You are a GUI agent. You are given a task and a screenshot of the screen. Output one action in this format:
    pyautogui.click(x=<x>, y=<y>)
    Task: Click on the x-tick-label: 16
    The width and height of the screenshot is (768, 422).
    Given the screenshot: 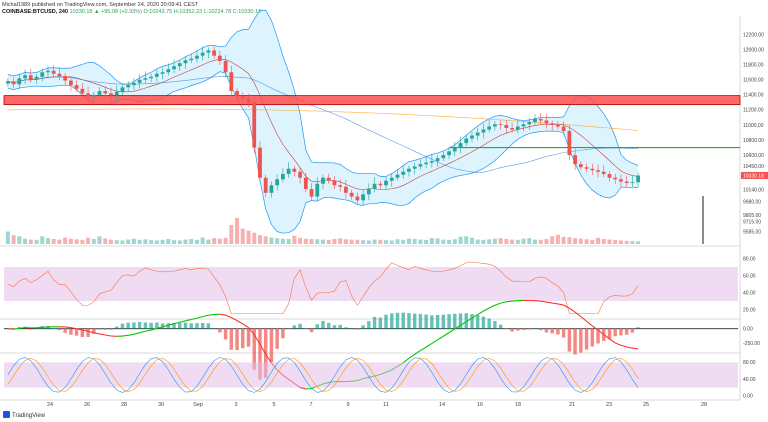 What is the action you would take?
    pyautogui.click(x=480, y=405)
    